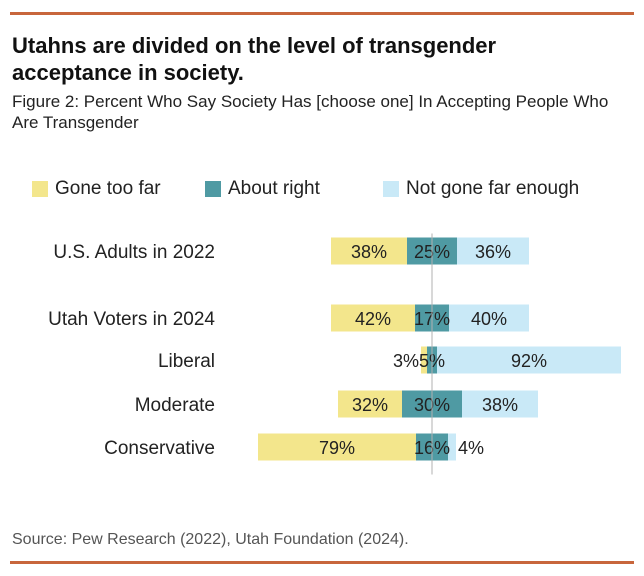 This screenshot has width=644, height=576. Describe the element at coordinates (391, 189) in the screenshot. I see `legend-swatch-not-gone-far-enough` at that location.